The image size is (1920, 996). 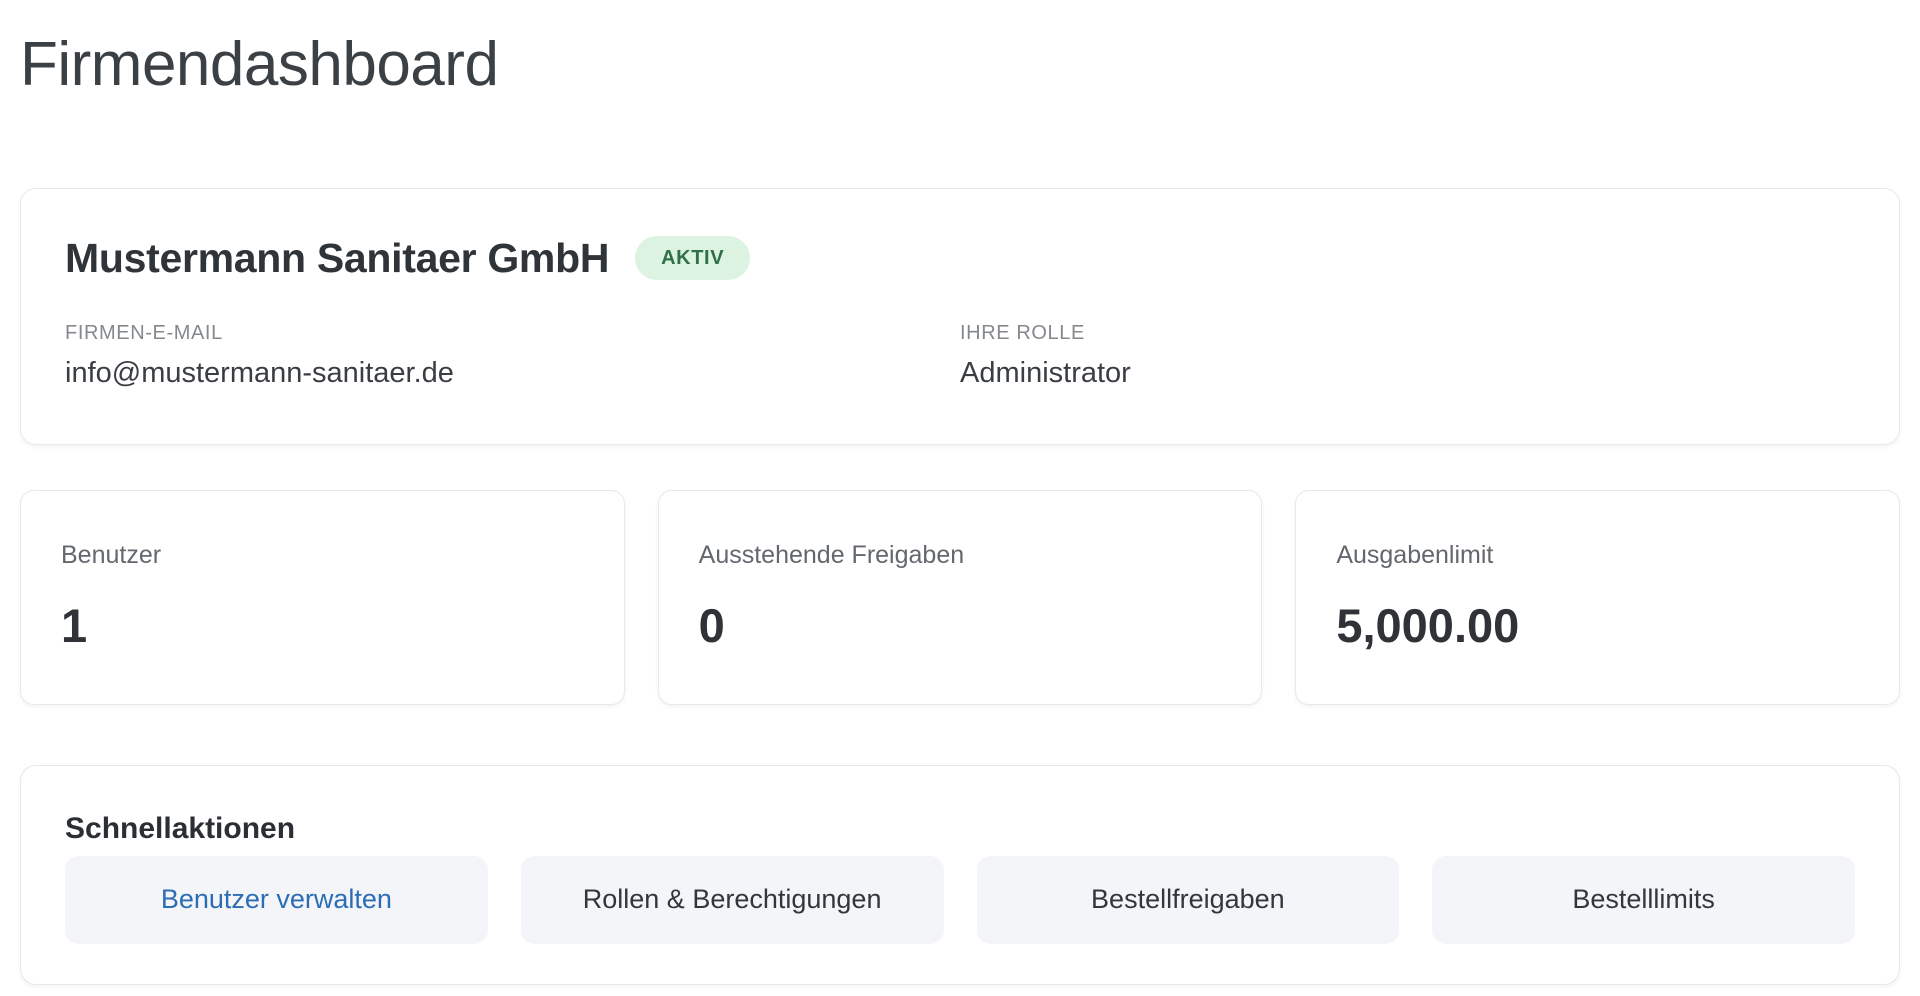 I want to click on company-role-label: IHRE ROLLE, so click(x=1022, y=332).